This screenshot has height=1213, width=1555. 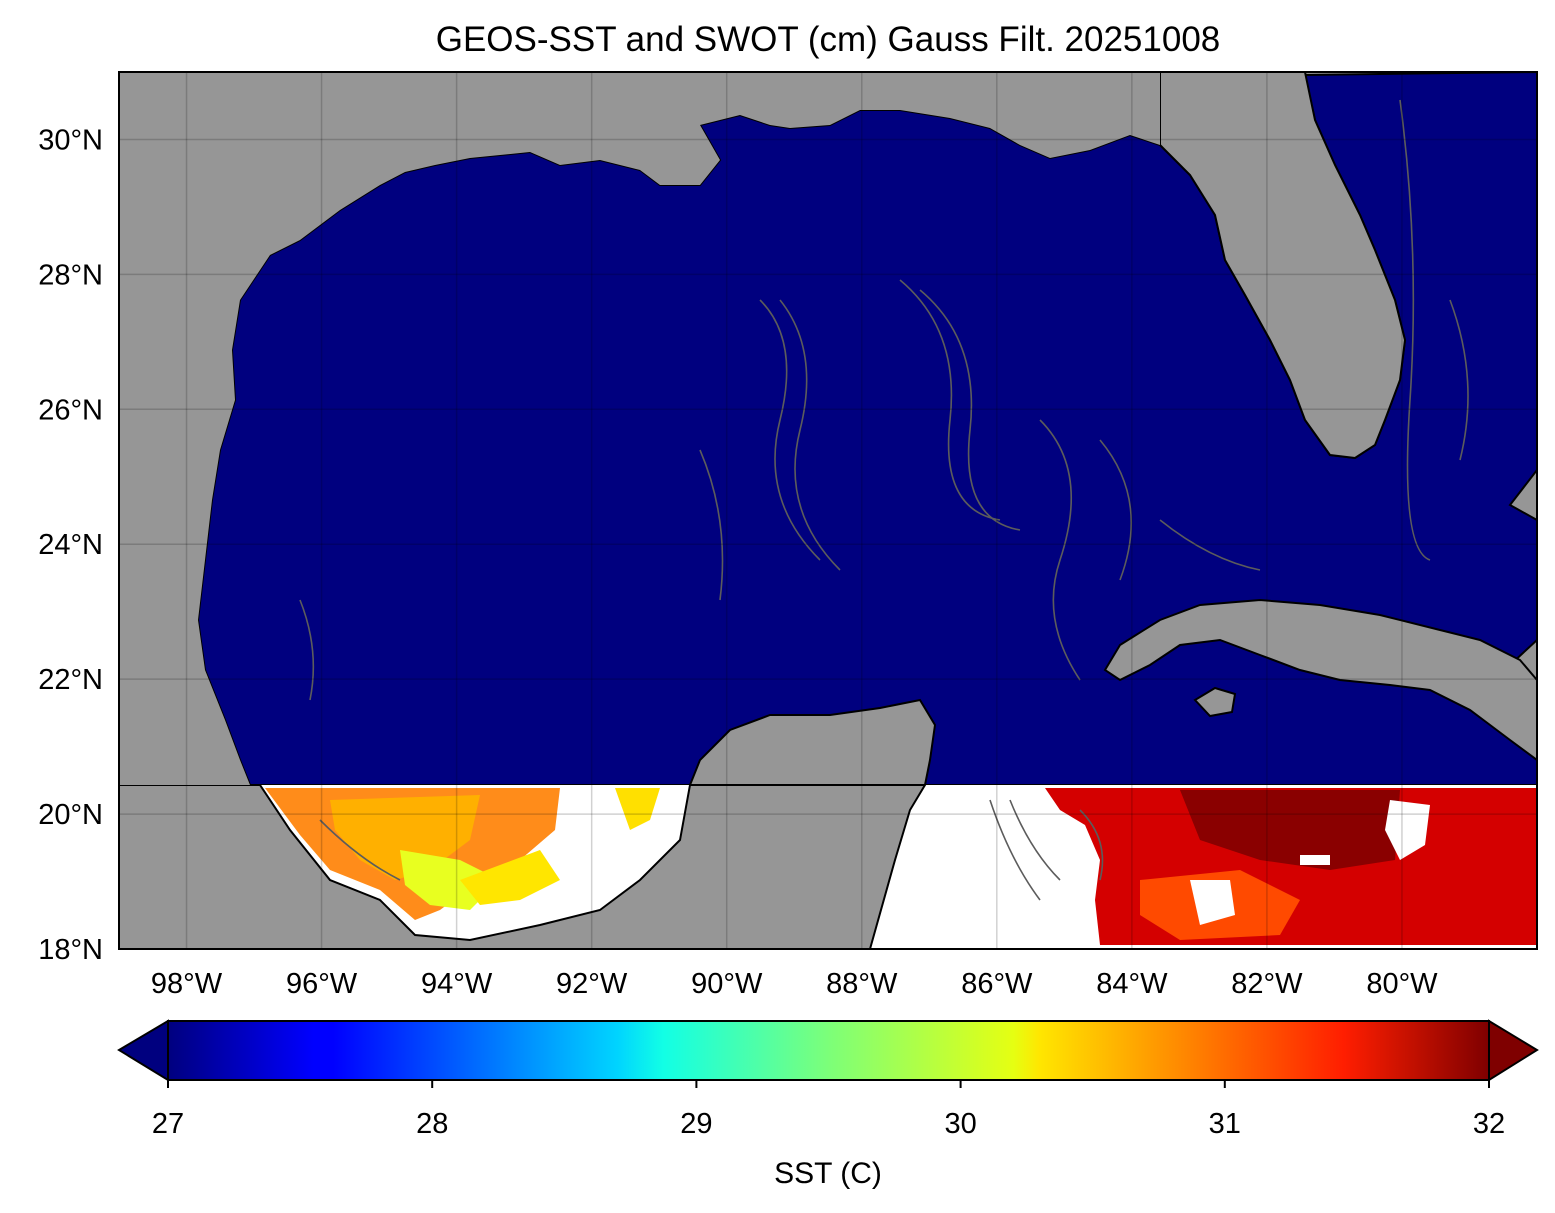 What do you see at coordinates (637, 809) in the screenshot?
I see `campeche-sst-patch` at bounding box center [637, 809].